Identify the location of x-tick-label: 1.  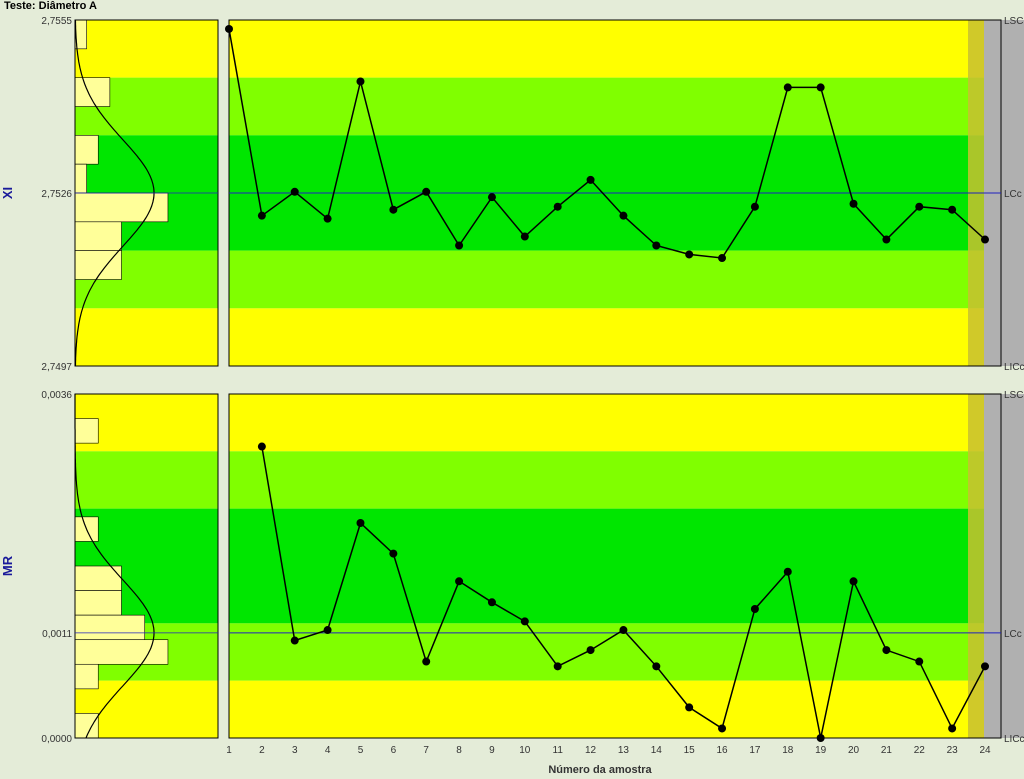
(229, 750).